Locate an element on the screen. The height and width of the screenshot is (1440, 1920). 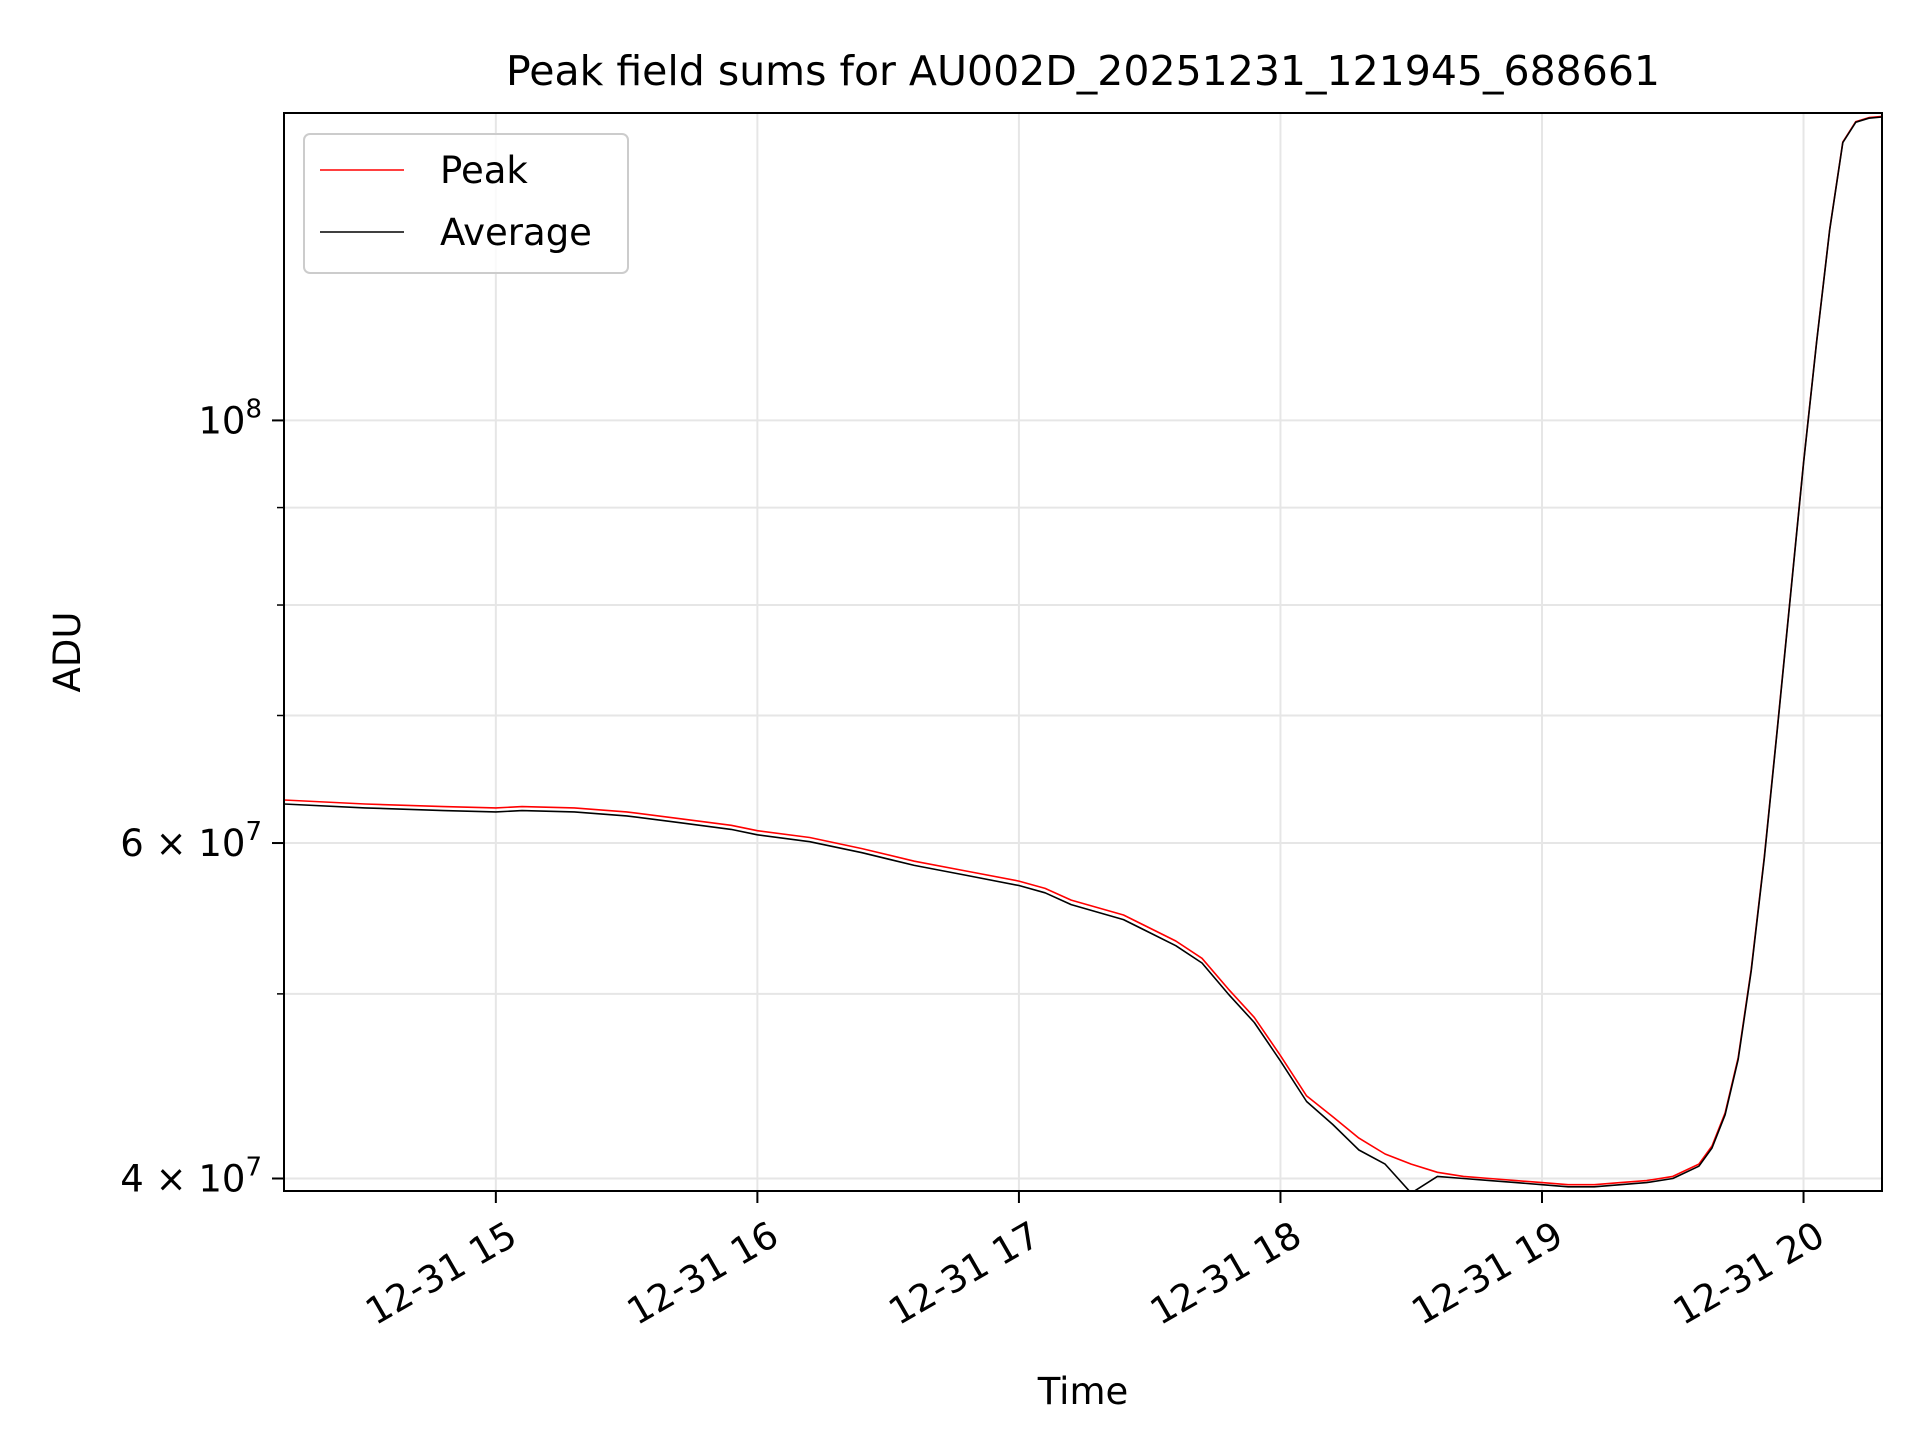
y-tick-label: 108 is located at coordinates (230, 418).